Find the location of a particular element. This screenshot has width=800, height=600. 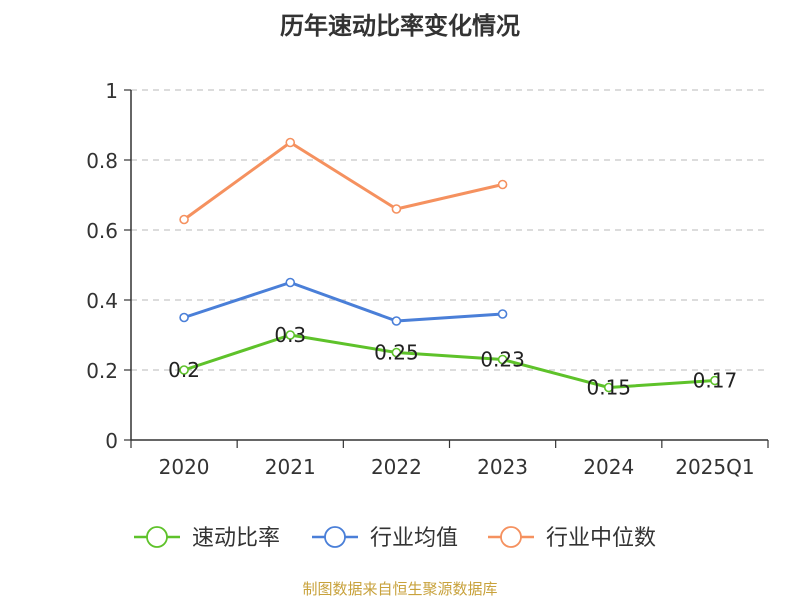

y-tick-label: 0.4 is located at coordinates (102, 301).